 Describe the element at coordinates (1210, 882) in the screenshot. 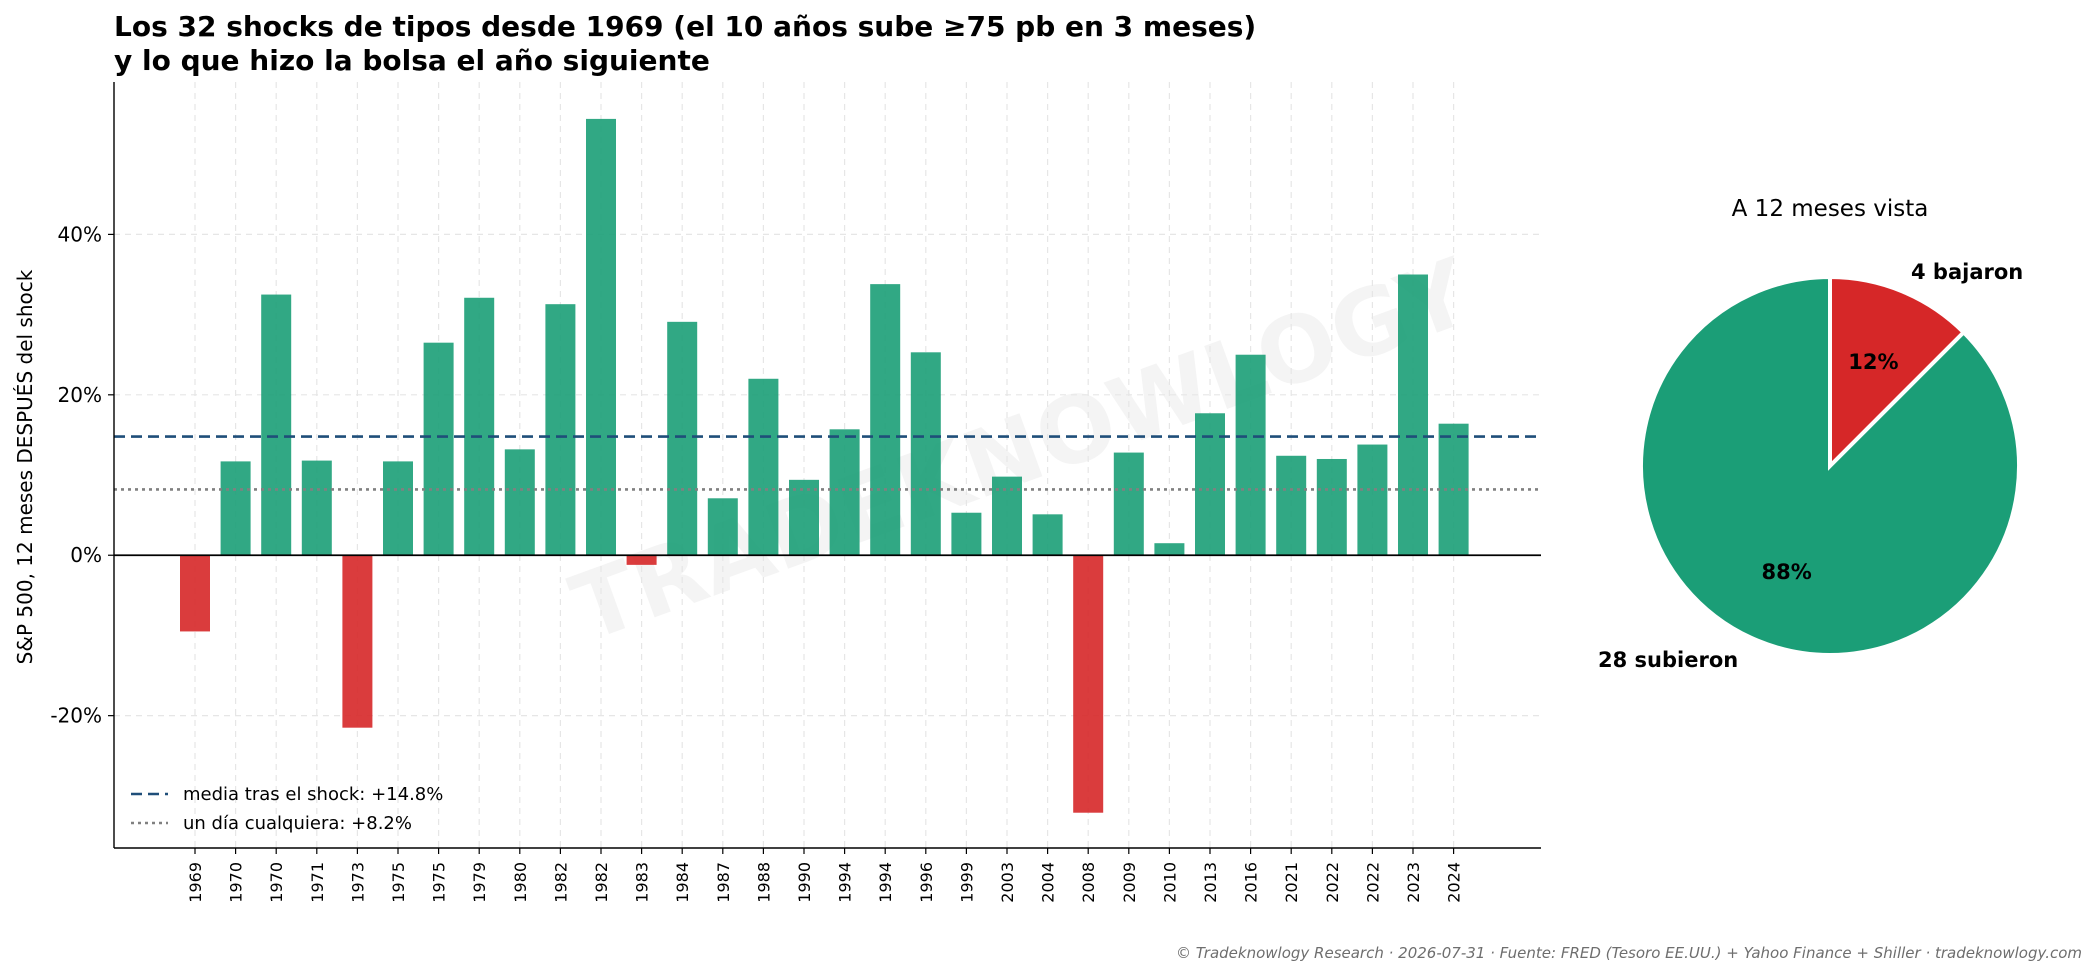

I see `x-tick-label: 2013` at that location.